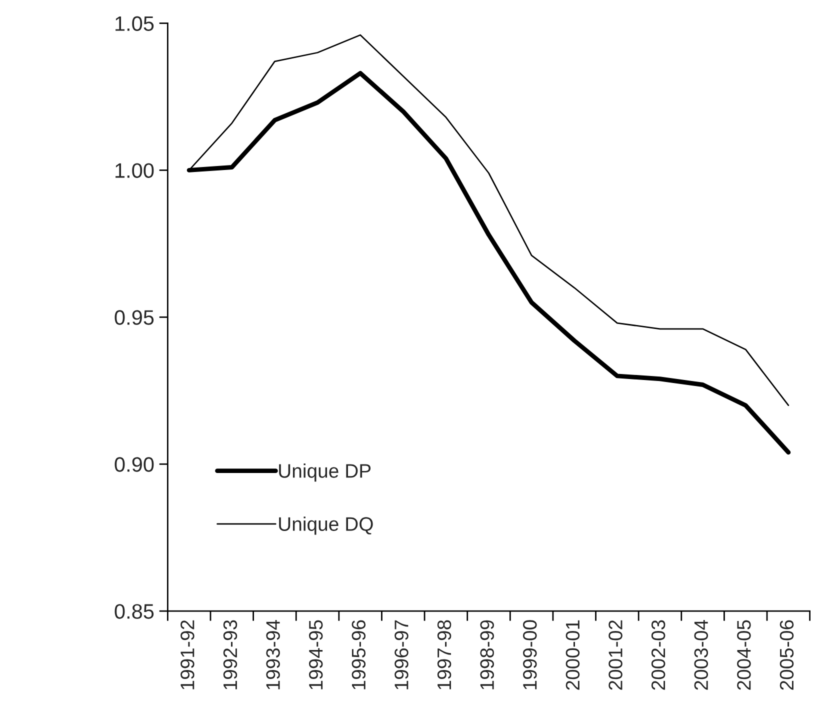  What do you see at coordinates (134, 611) in the screenshot?
I see `y-tick-label: 0.85` at bounding box center [134, 611].